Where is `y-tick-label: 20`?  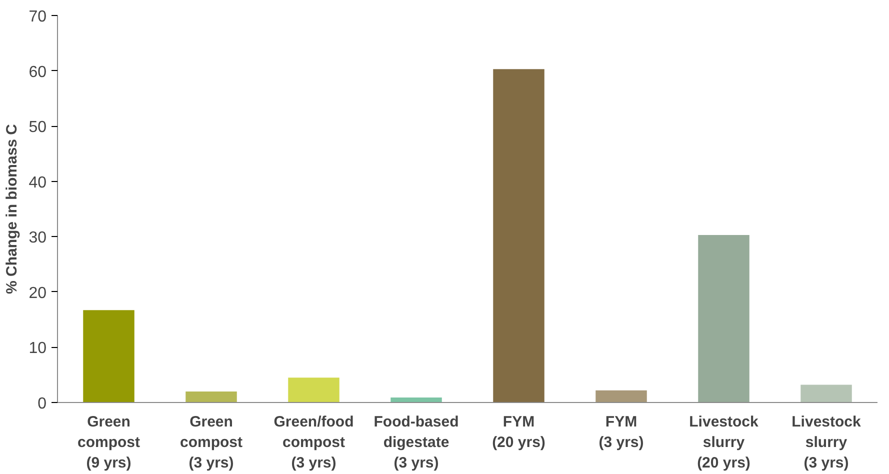
y-tick-label: 20 is located at coordinates (37, 293).